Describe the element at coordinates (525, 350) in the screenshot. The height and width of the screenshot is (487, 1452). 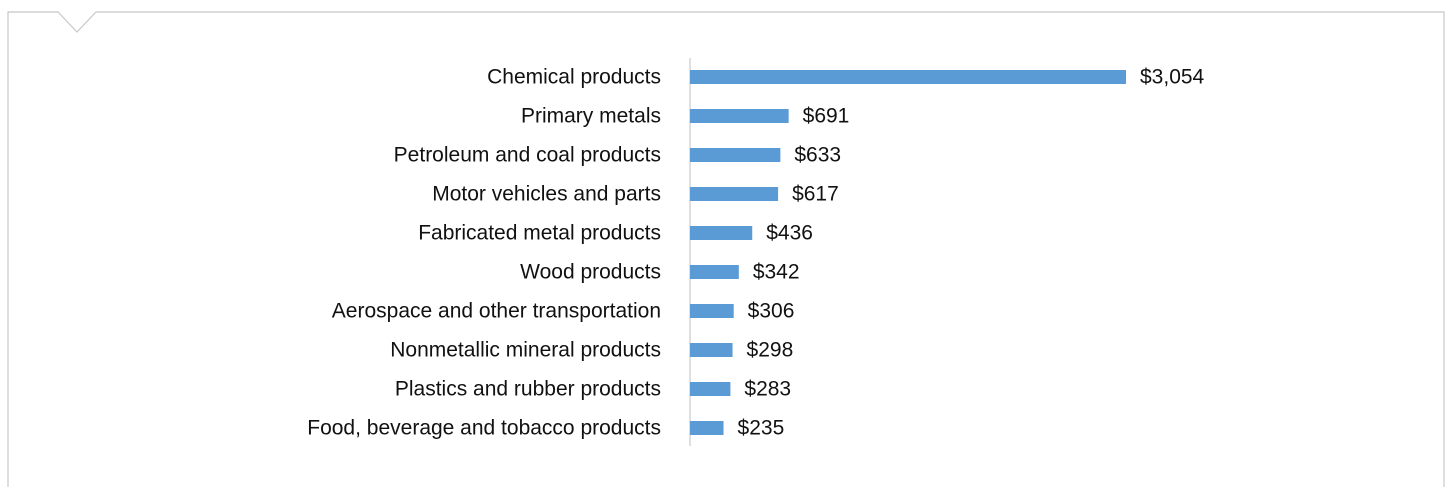
I see `category-label: Nonmetallic mineral products` at that location.